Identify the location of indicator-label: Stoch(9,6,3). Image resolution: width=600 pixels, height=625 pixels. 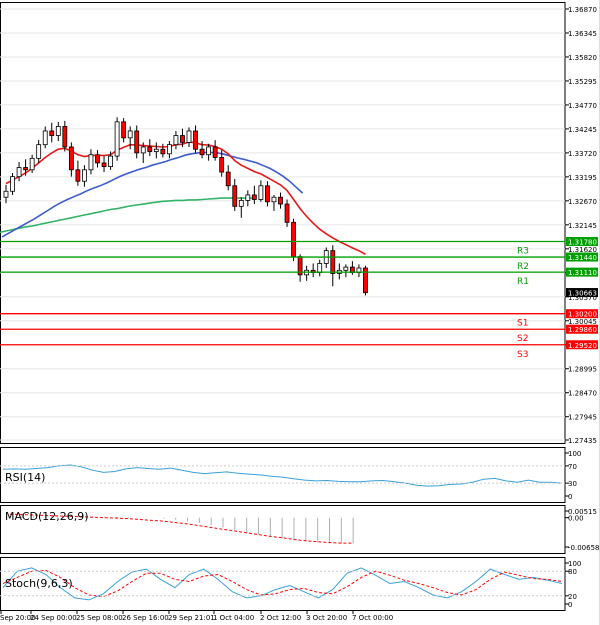
(39, 583).